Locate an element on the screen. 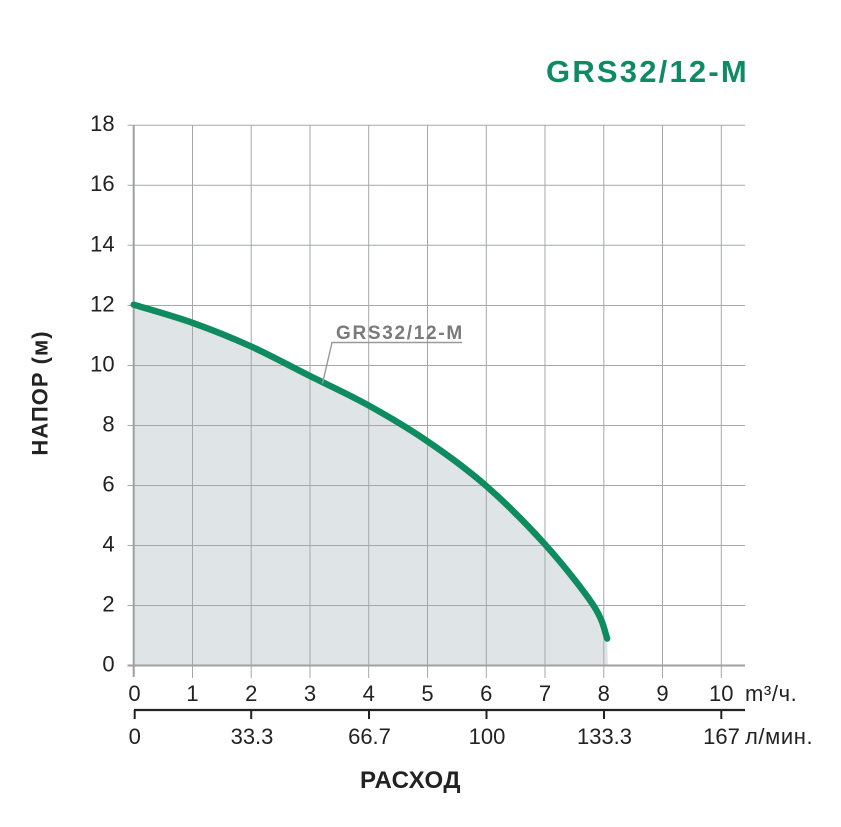  svg-text: РАСХОД is located at coordinates (410, 780).